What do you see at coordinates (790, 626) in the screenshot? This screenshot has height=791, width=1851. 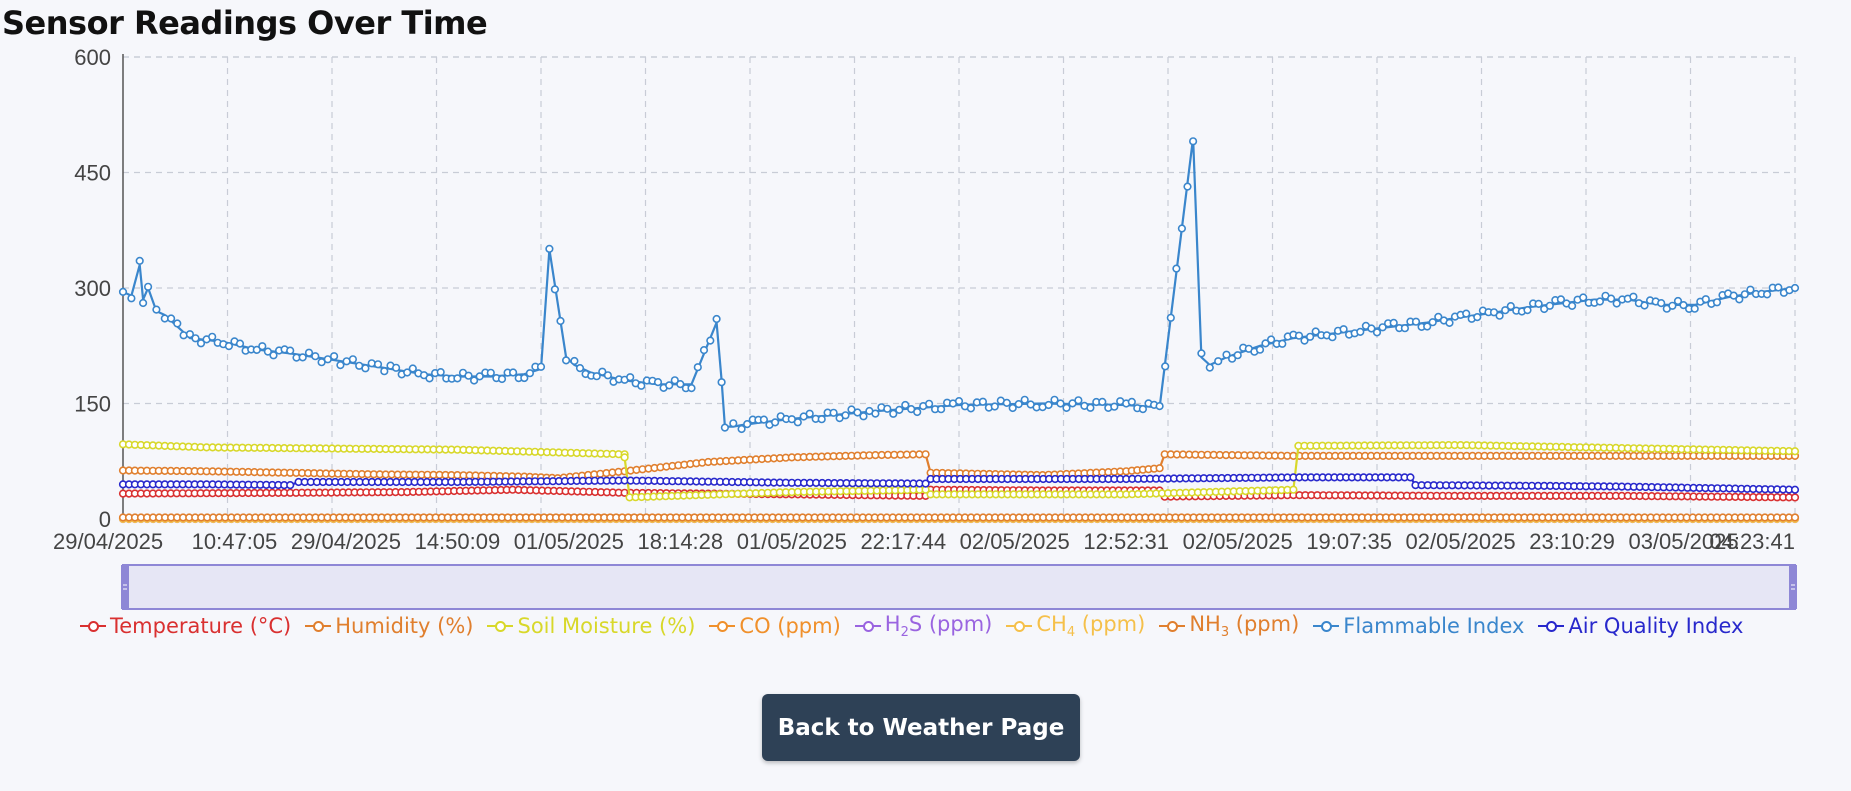 I see `legend-label: CO (ppm)` at bounding box center [790, 626].